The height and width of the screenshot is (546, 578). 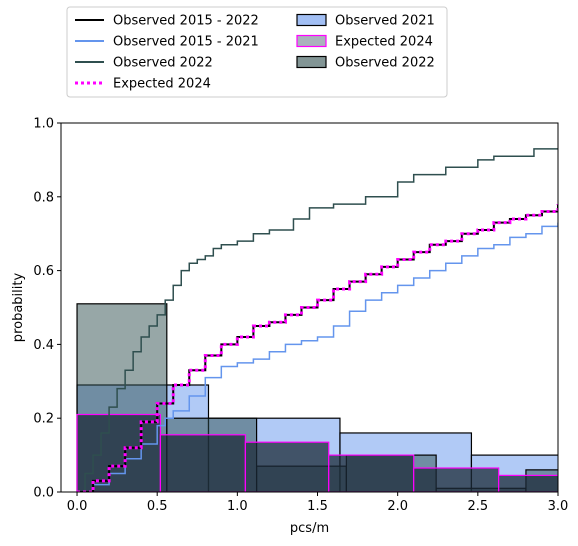 What do you see at coordinates (309, 528) in the screenshot?
I see `x-axis-label: pcs/m` at bounding box center [309, 528].